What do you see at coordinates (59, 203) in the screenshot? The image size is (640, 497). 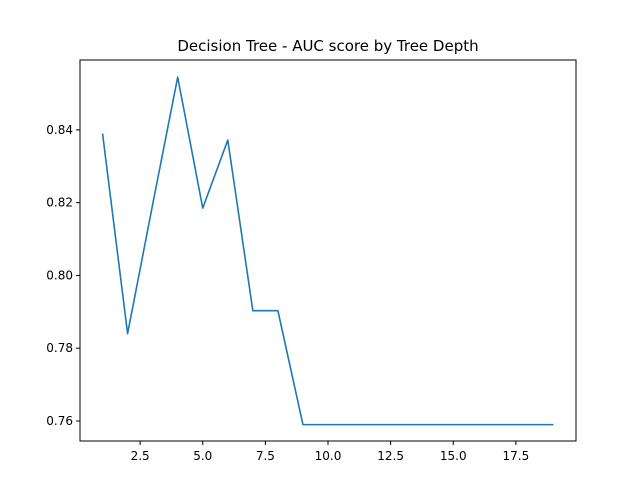 I see `y-tick-label: 0.82` at bounding box center [59, 203].